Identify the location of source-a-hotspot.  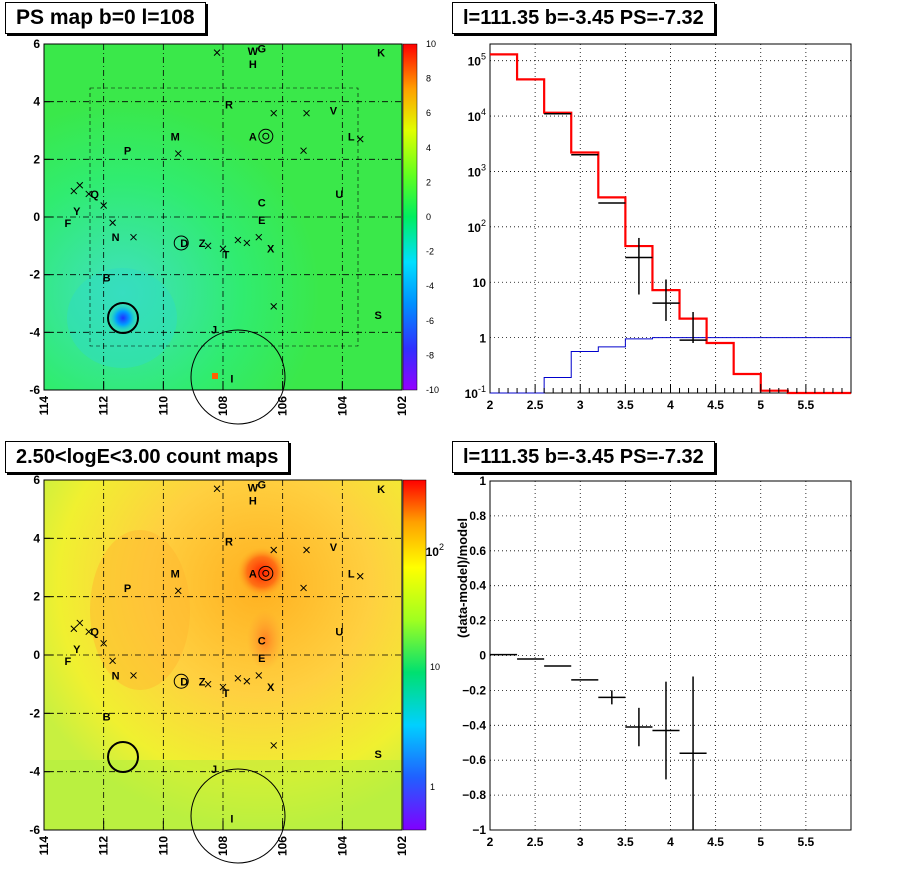
(262, 572).